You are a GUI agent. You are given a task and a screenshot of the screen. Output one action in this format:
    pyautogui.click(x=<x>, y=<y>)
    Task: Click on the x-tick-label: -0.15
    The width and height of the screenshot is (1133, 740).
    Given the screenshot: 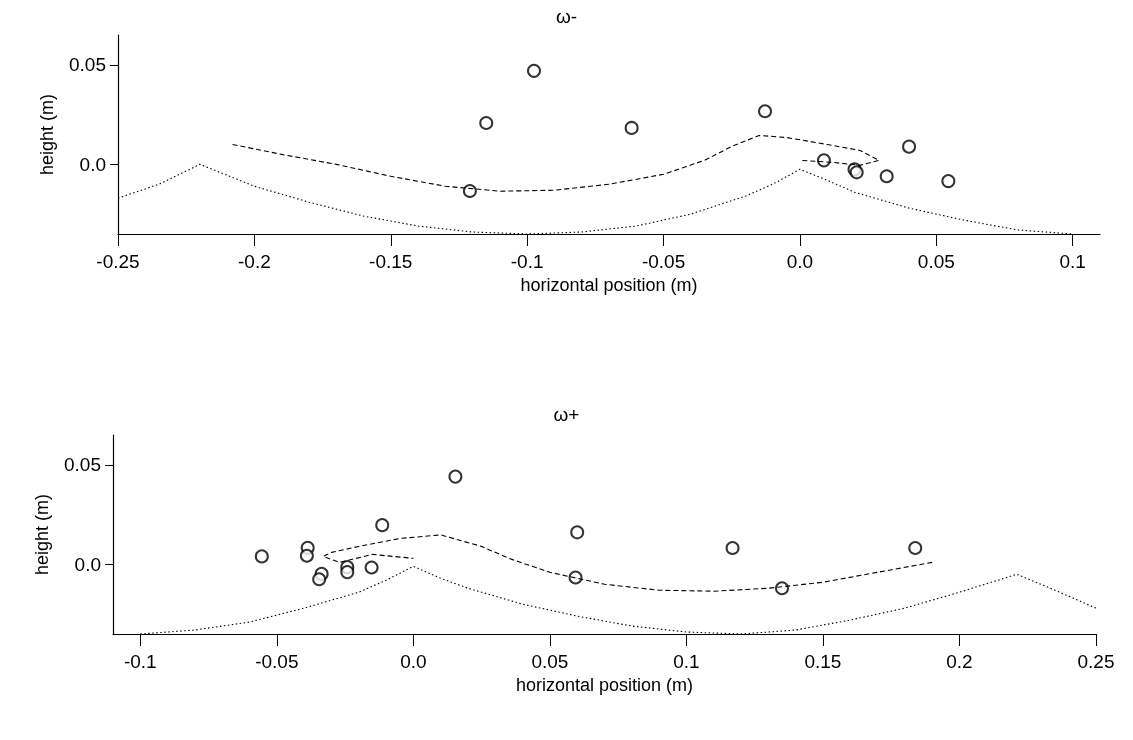 What is the action you would take?
    pyautogui.click(x=391, y=261)
    